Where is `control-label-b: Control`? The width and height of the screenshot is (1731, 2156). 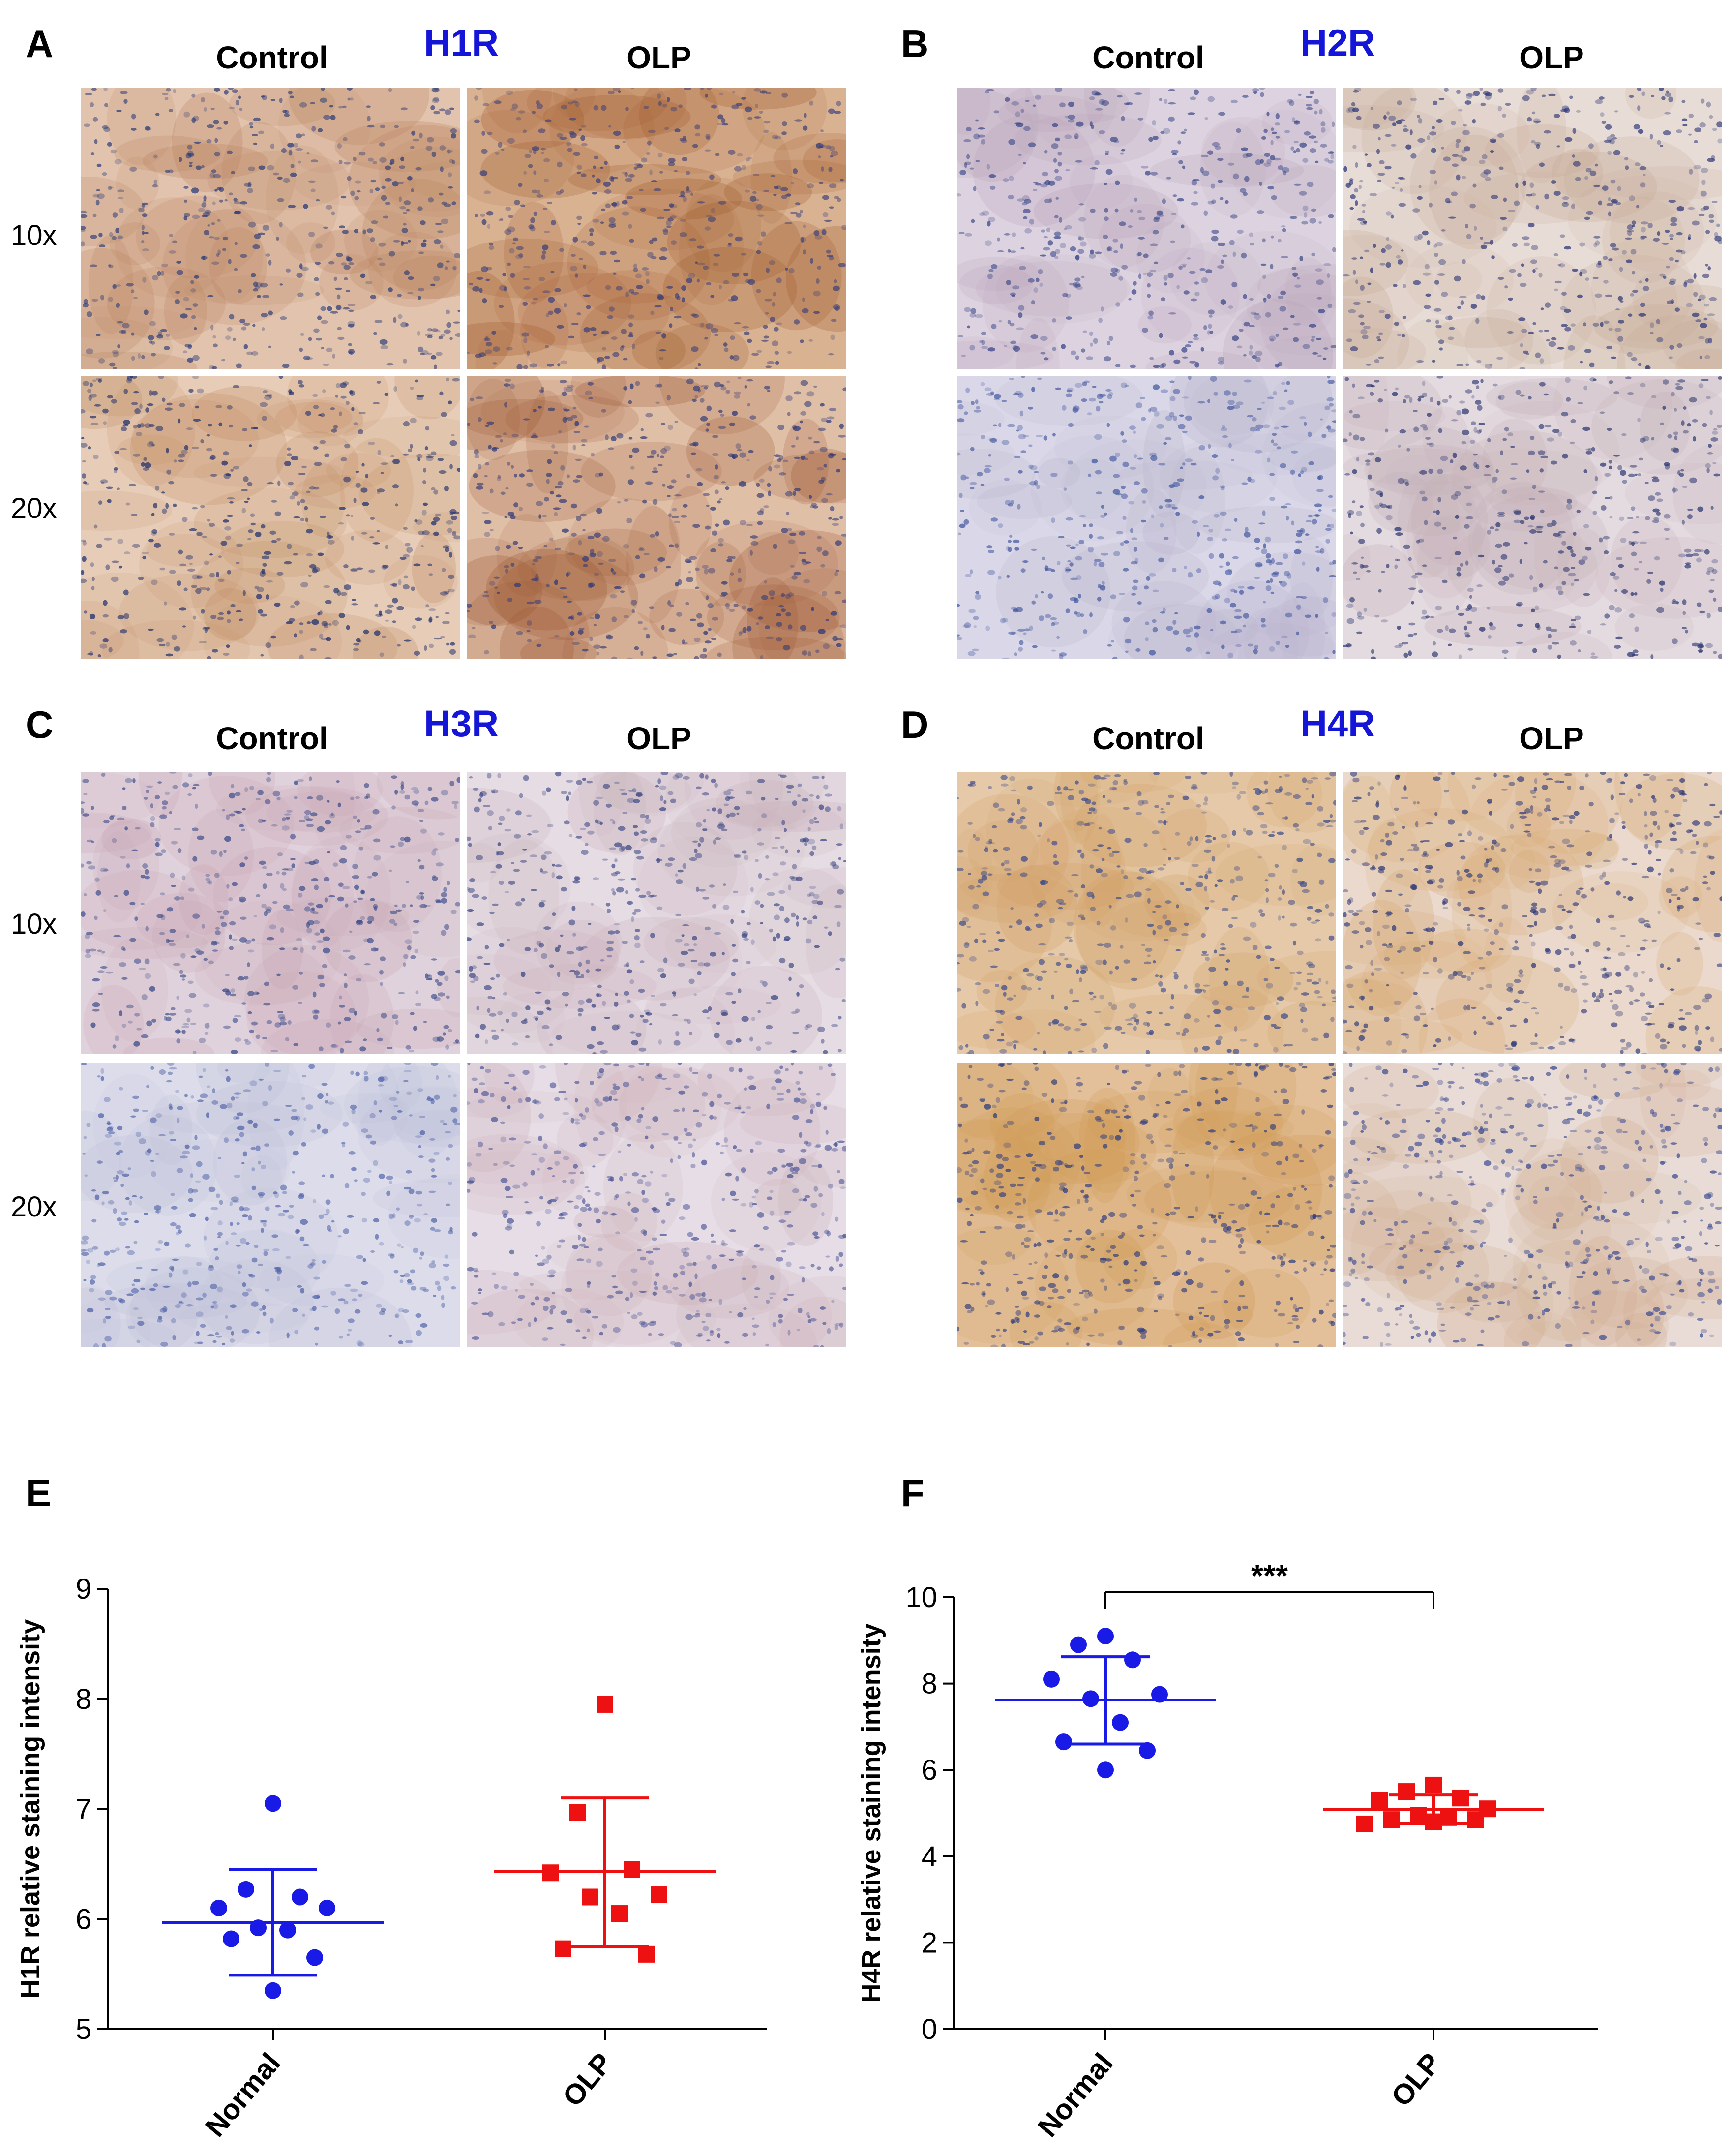 control-label-b: Control is located at coordinates (1148, 57).